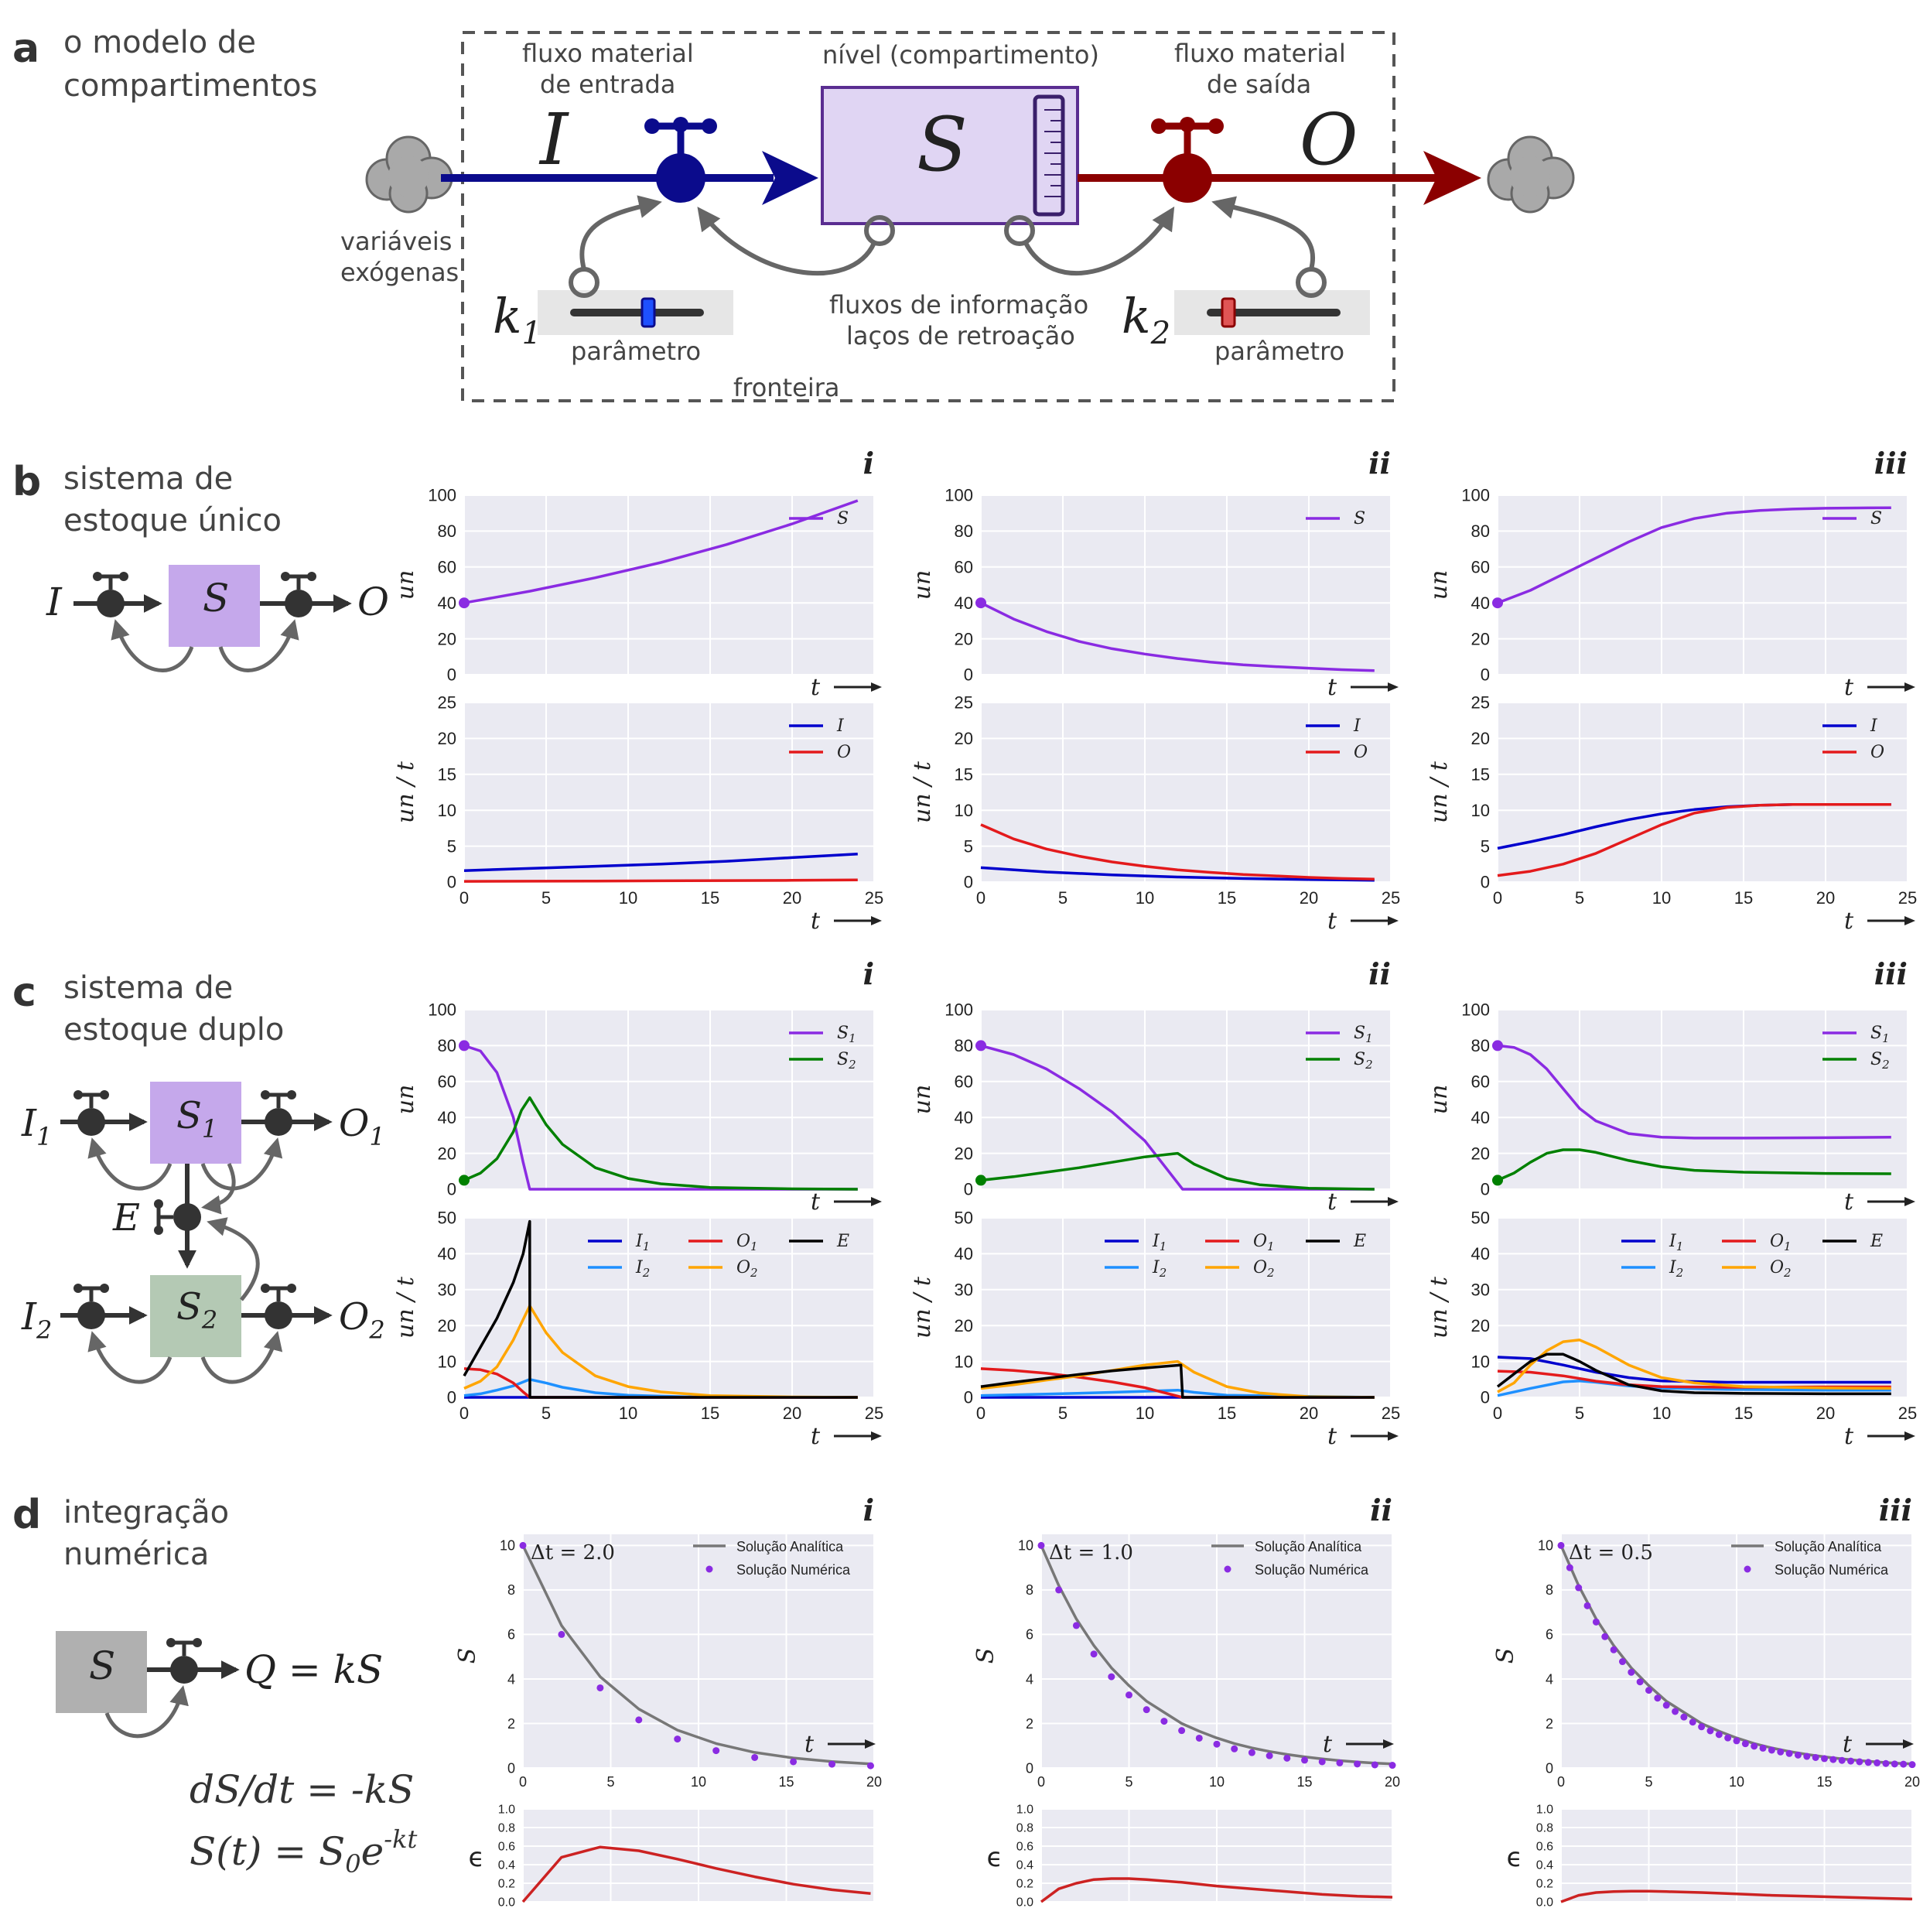 This screenshot has width=1930, height=1932. Describe the element at coordinates (1187, 160) in the screenshot. I see `outflow-valve-icon` at that location.